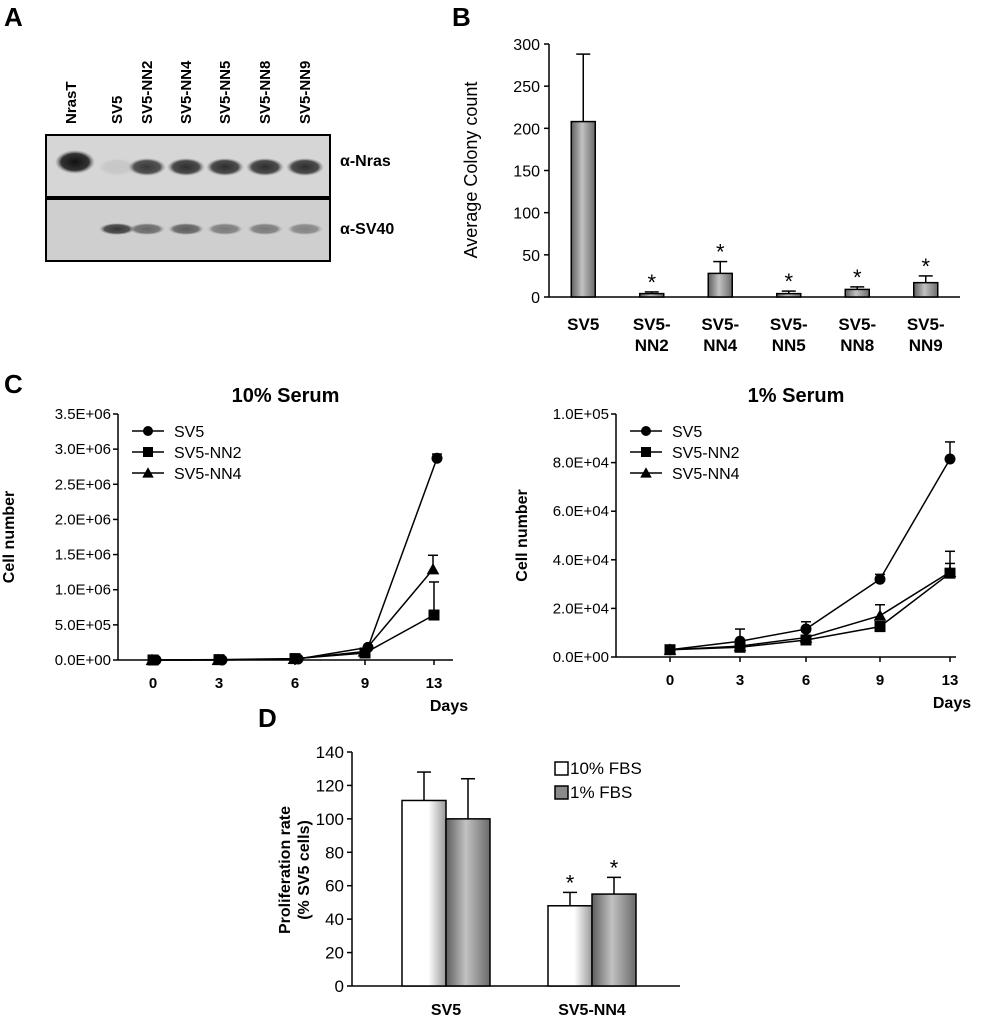 The image size is (987, 1025). Describe the element at coordinates (581, 511) in the screenshot. I see `y-tick-label: 6.0E+04` at that location.